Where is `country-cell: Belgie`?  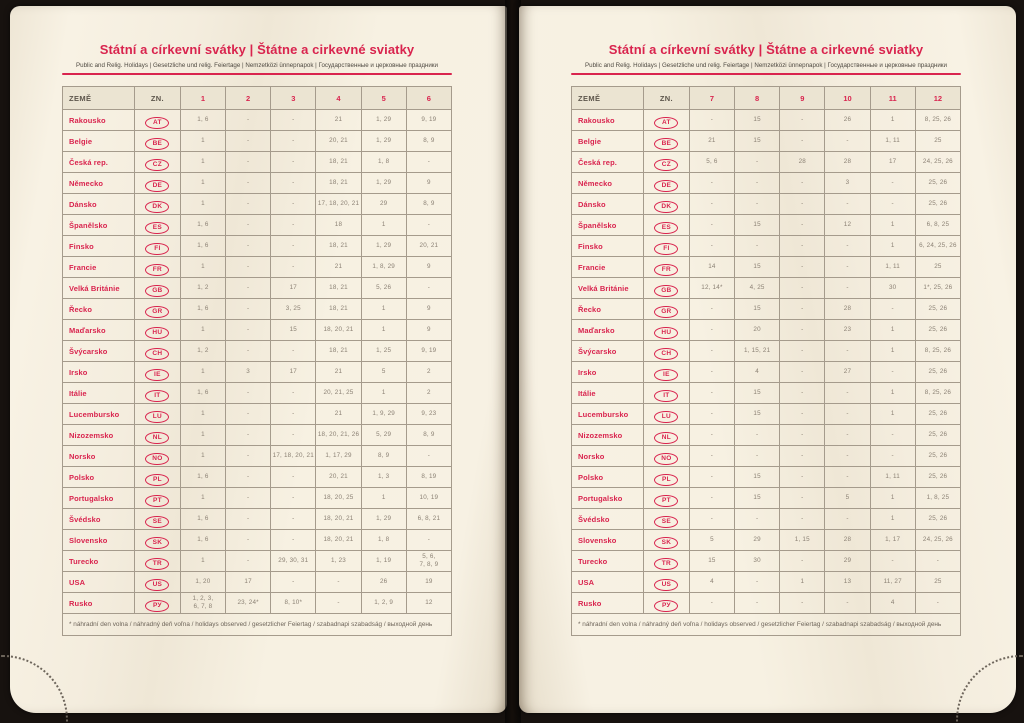
country-cell: Belgie is located at coordinates (98, 141).